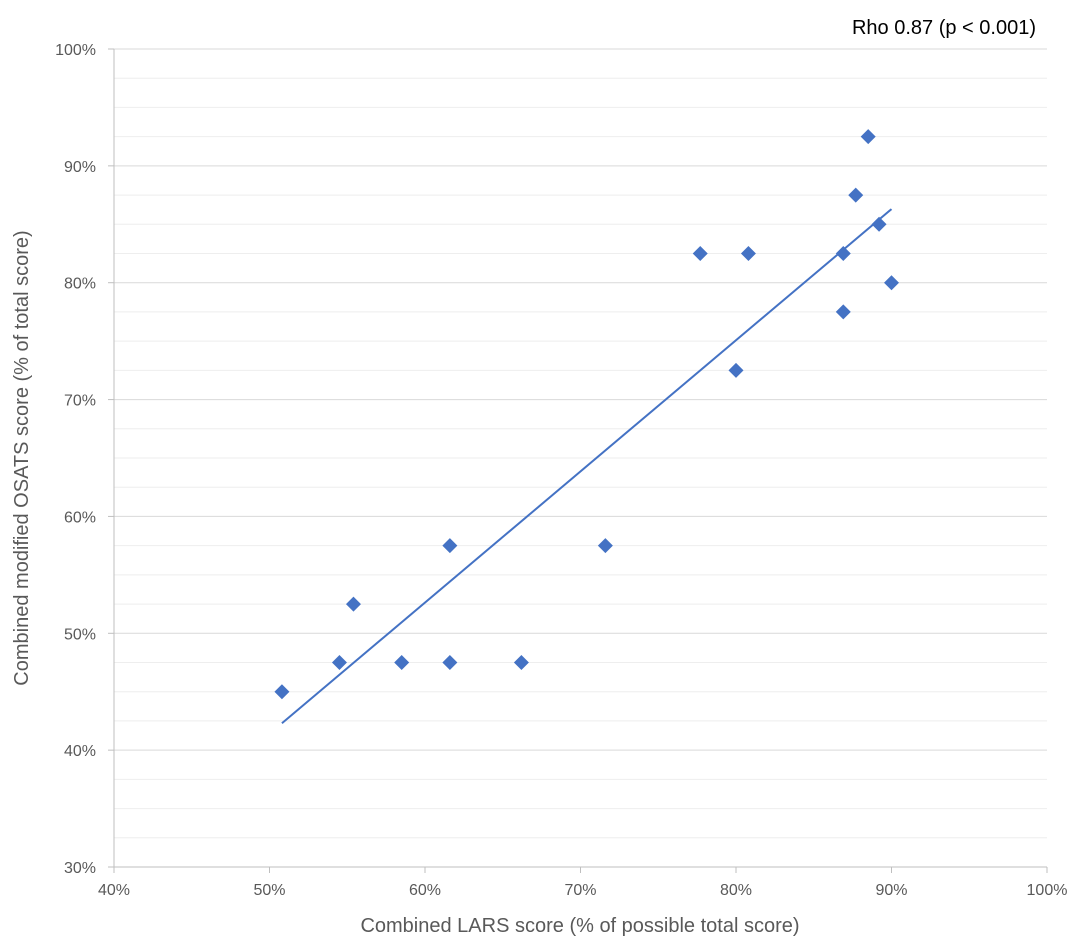  I want to click on x-tick-label: 60%, so click(425, 890).